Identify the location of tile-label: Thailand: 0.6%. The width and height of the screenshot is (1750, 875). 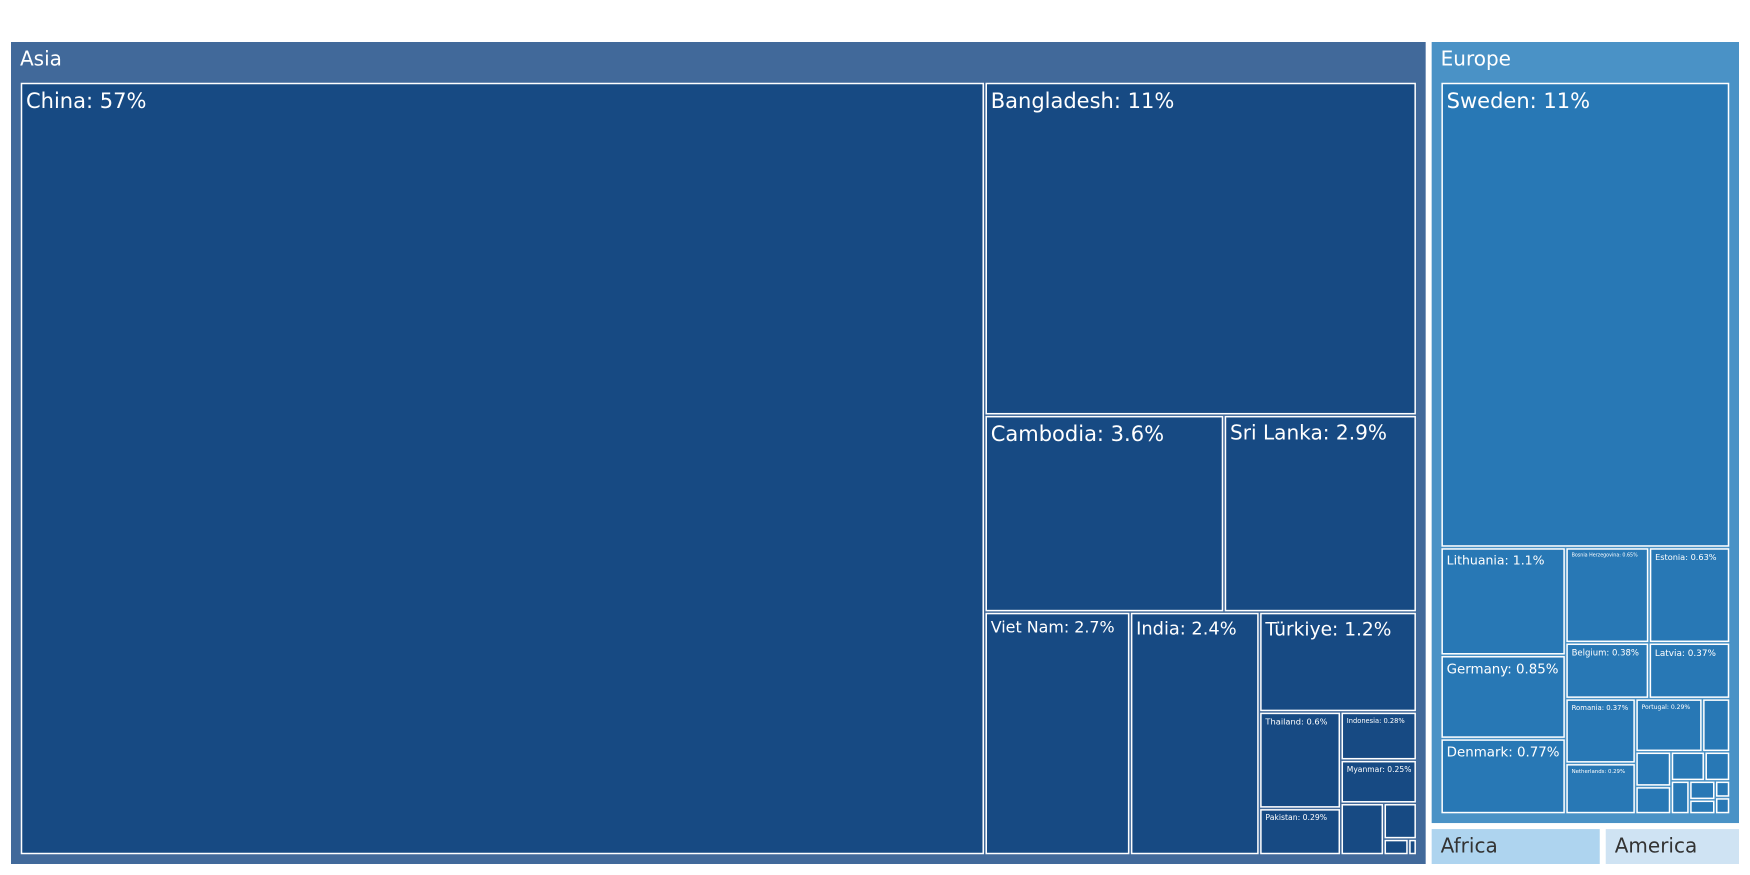
(1295, 722).